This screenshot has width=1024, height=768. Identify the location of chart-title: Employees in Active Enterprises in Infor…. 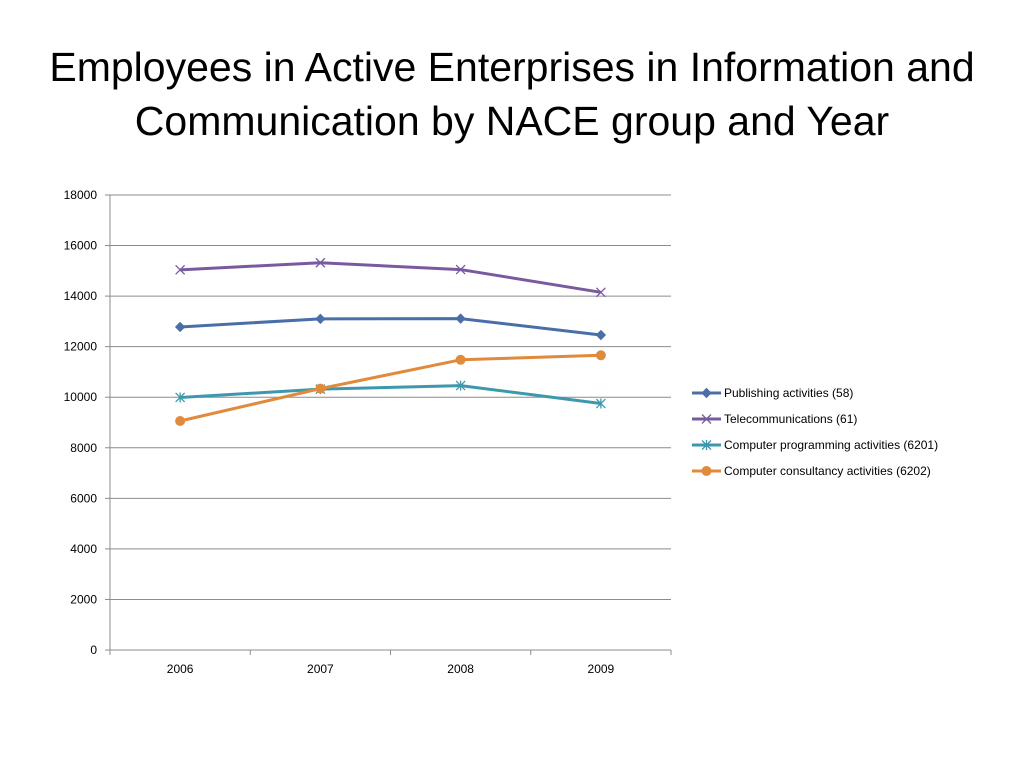
(512, 94).